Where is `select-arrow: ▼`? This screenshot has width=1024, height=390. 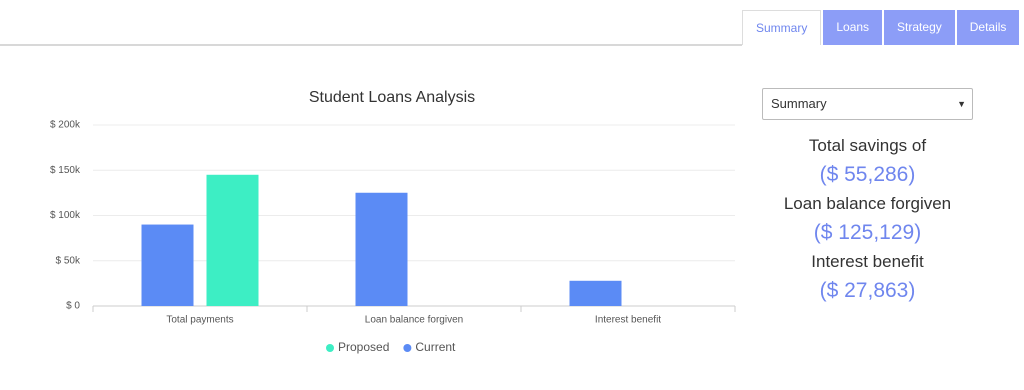
select-arrow: ▼ is located at coordinates (961, 104).